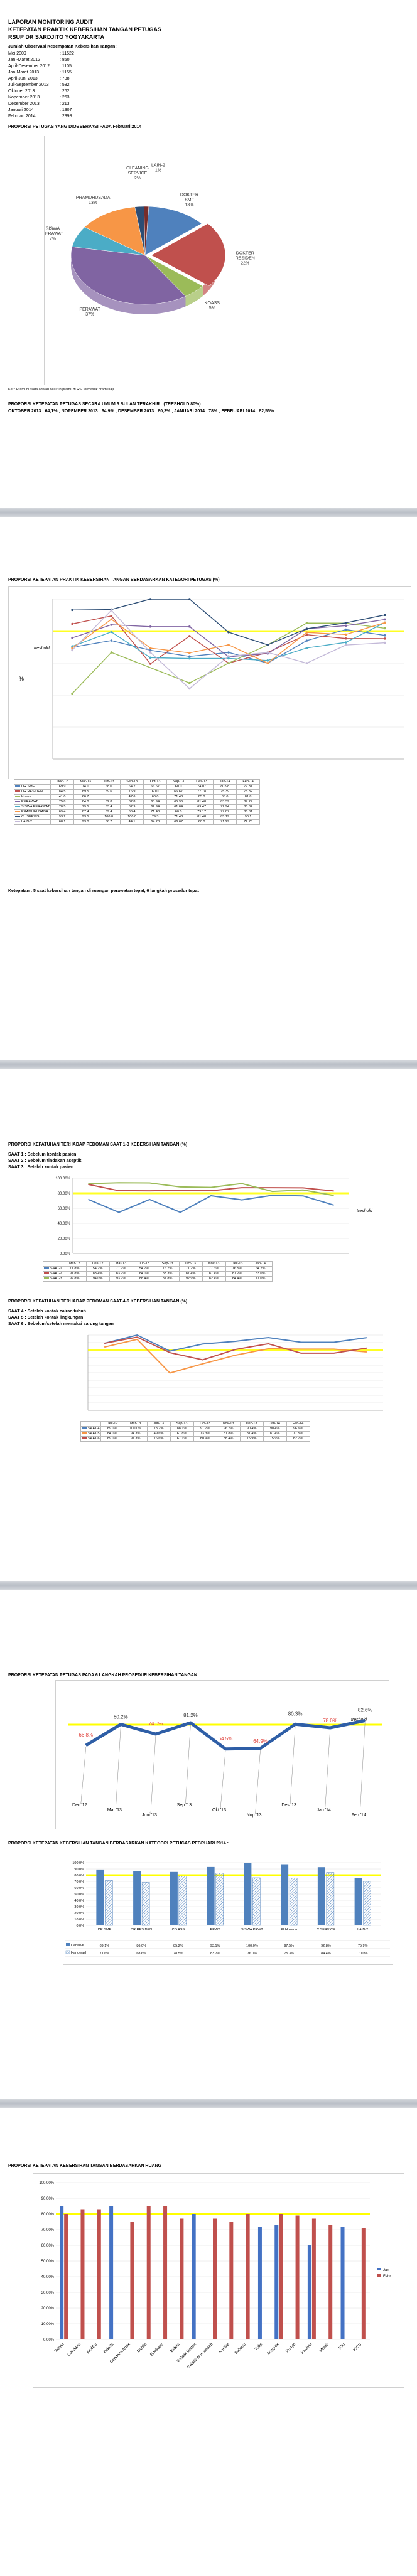 Image resolution: width=417 pixels, height=2576 pixels. What do you see at coordinates (63, 792) in the screenshot?
I see `table-cell: 84.5` at bounding box center [63, 792].